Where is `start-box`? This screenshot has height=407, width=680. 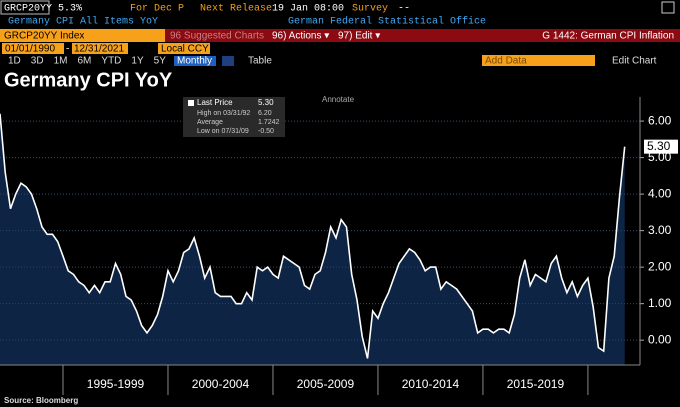
start-box is located at coordinates (33, 48).